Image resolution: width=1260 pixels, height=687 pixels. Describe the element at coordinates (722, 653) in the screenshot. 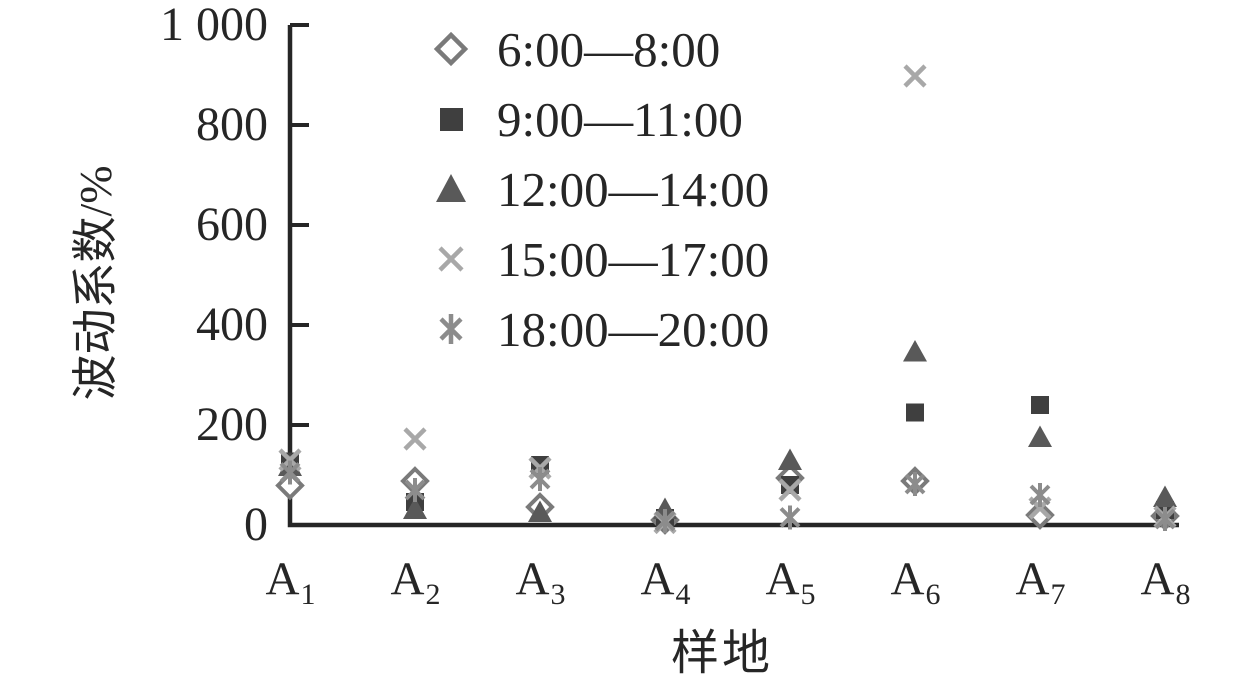

I see `x-axis-title: 样地` at that location.